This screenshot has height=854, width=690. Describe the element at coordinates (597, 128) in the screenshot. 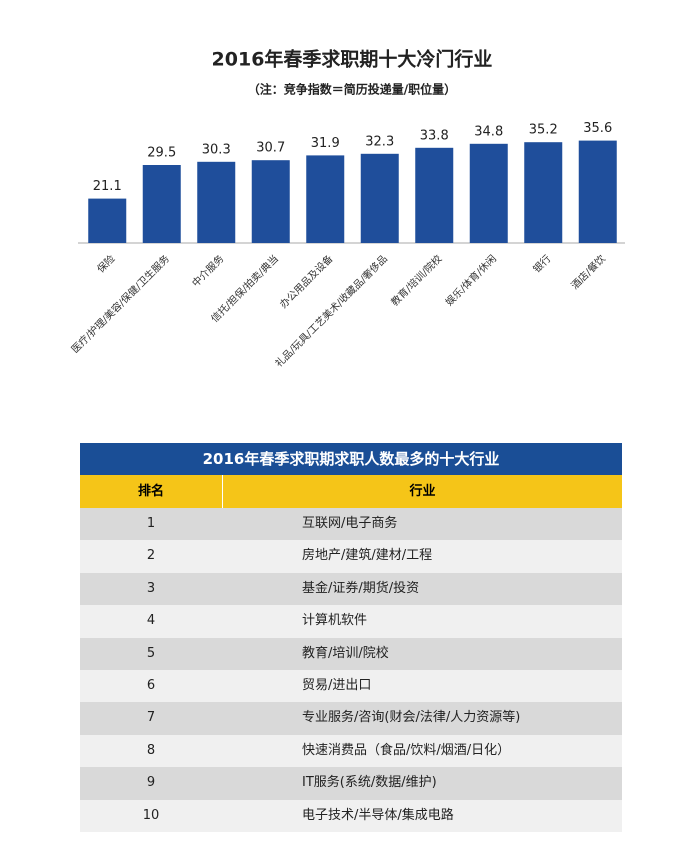

I see `data-label: 35.6` at that location.